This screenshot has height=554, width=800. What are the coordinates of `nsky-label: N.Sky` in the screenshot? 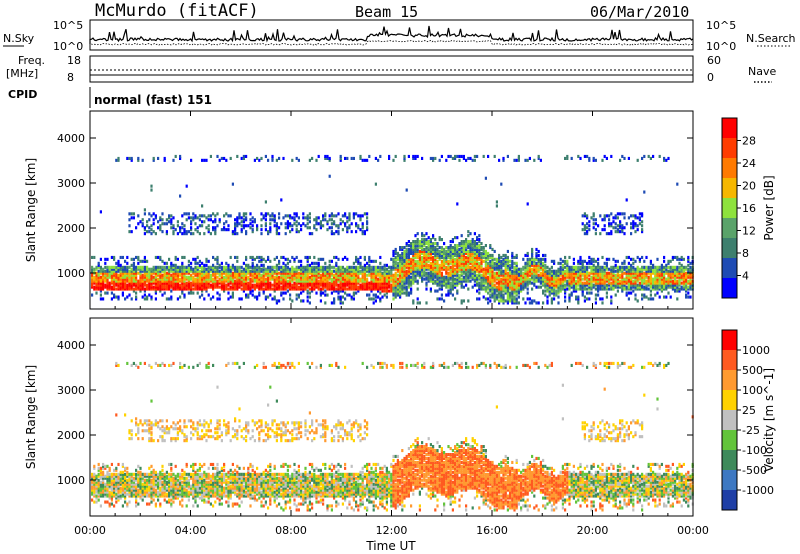 It's located at (19, 38).